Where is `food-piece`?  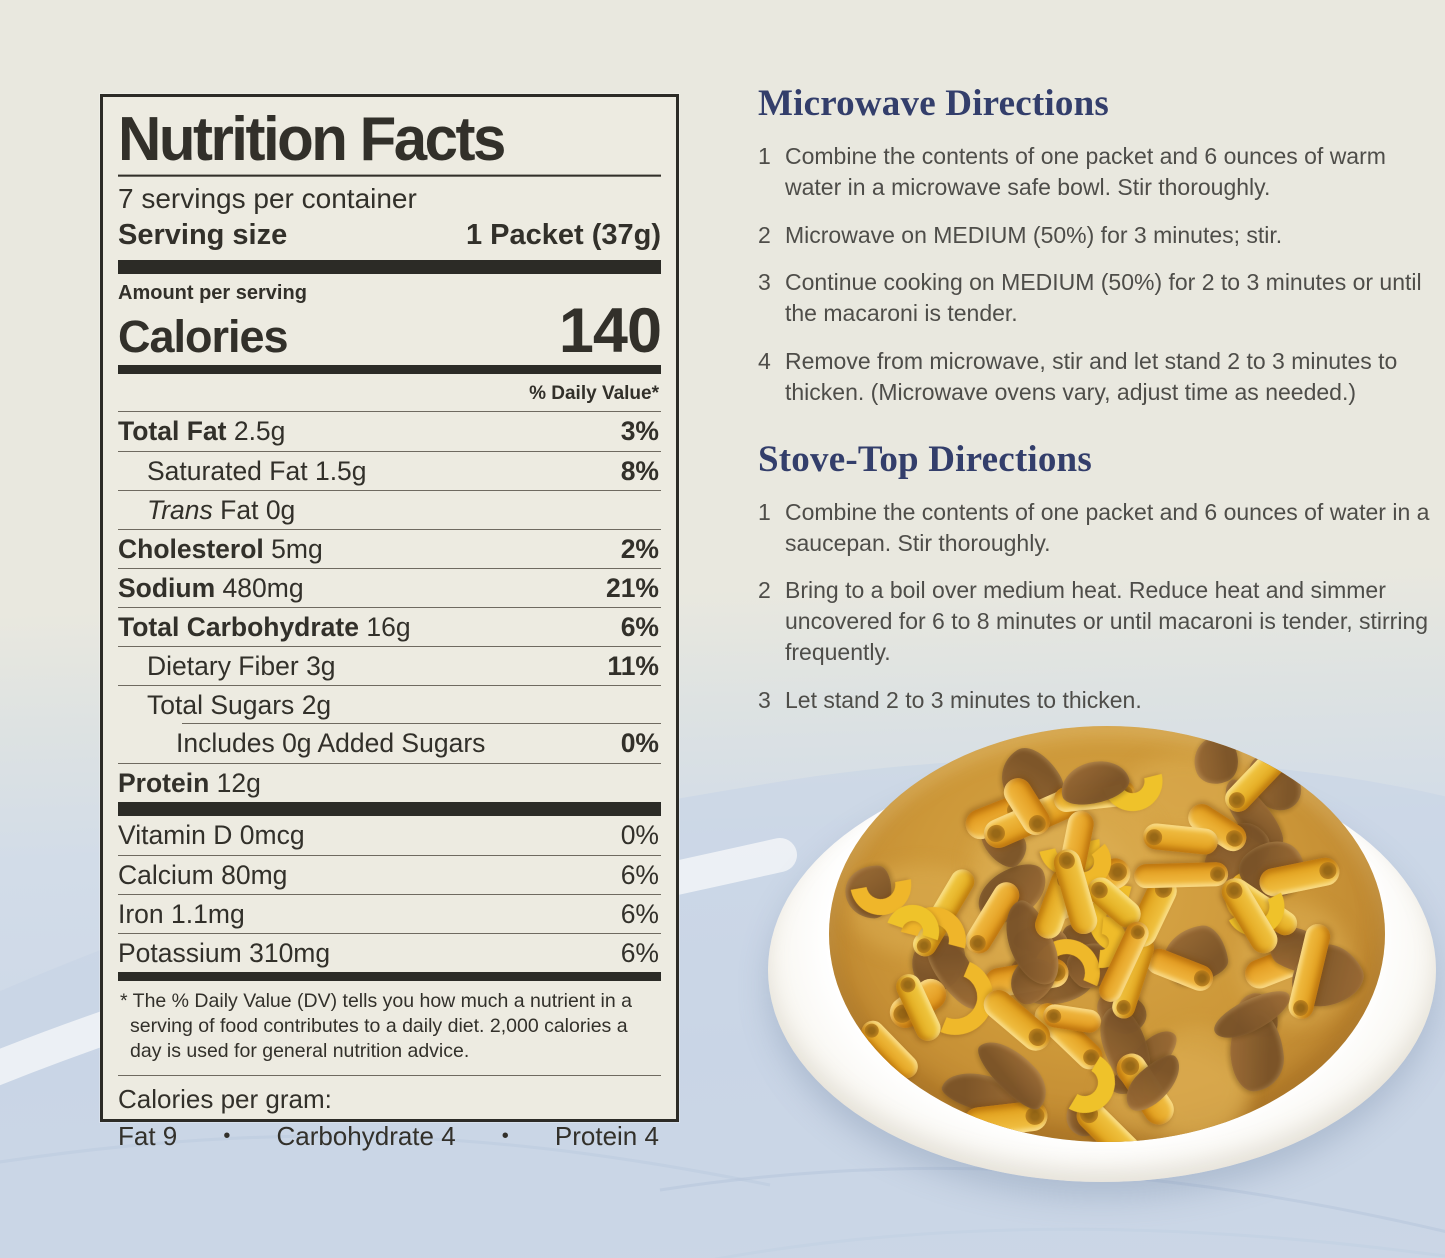 food-piece is located at coordinates (1217, 874).